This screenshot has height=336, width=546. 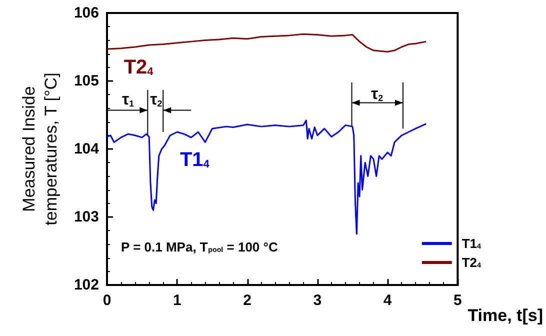 I want to click on annotation: T24, so click(x=139, y=67).